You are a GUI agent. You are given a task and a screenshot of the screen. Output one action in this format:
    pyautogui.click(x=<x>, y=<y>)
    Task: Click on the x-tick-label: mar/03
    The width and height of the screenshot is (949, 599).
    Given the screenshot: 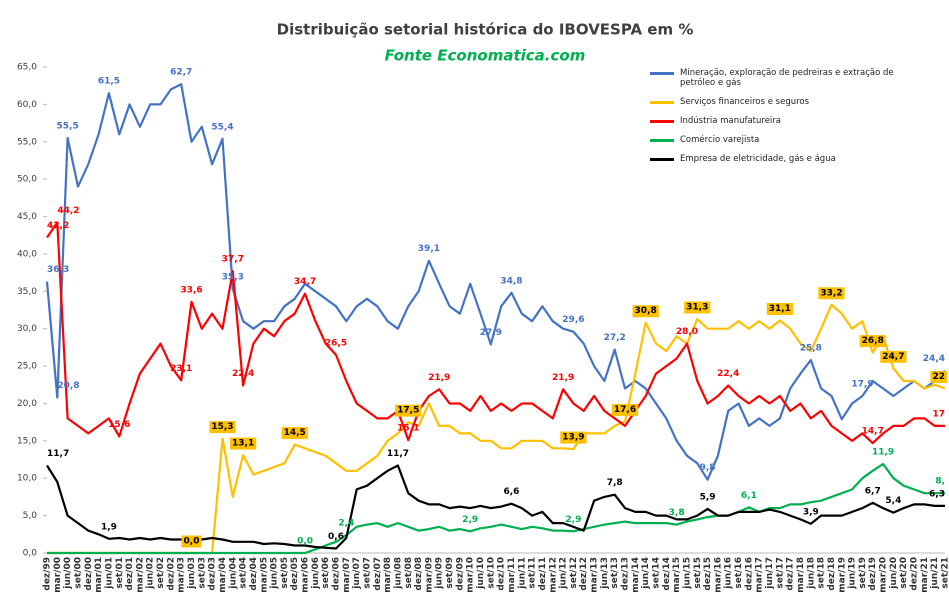 What is the action you would take?
    pyautogui.click(x=182, y=575)
    